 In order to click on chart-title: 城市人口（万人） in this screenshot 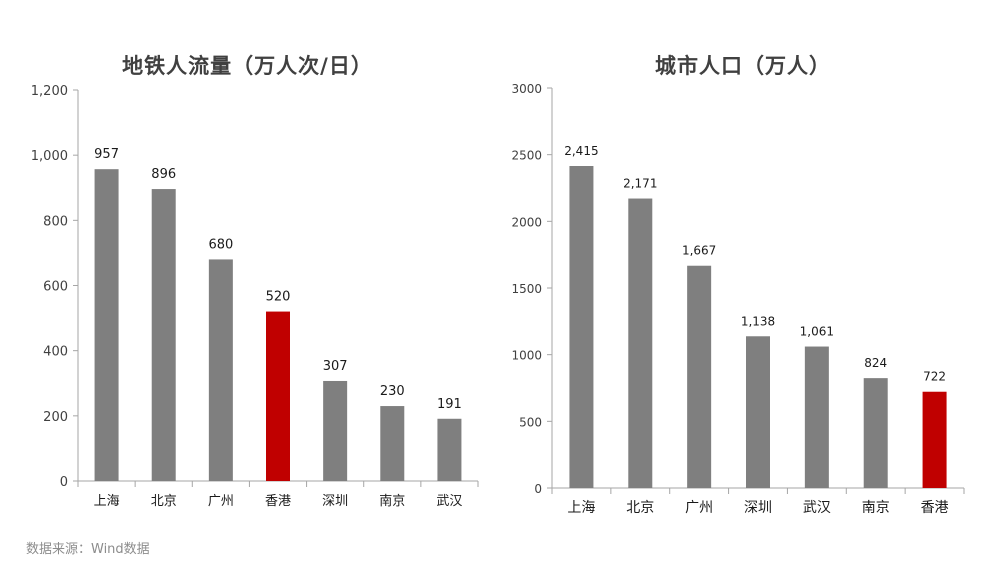, I will do `click(743, 66)`.